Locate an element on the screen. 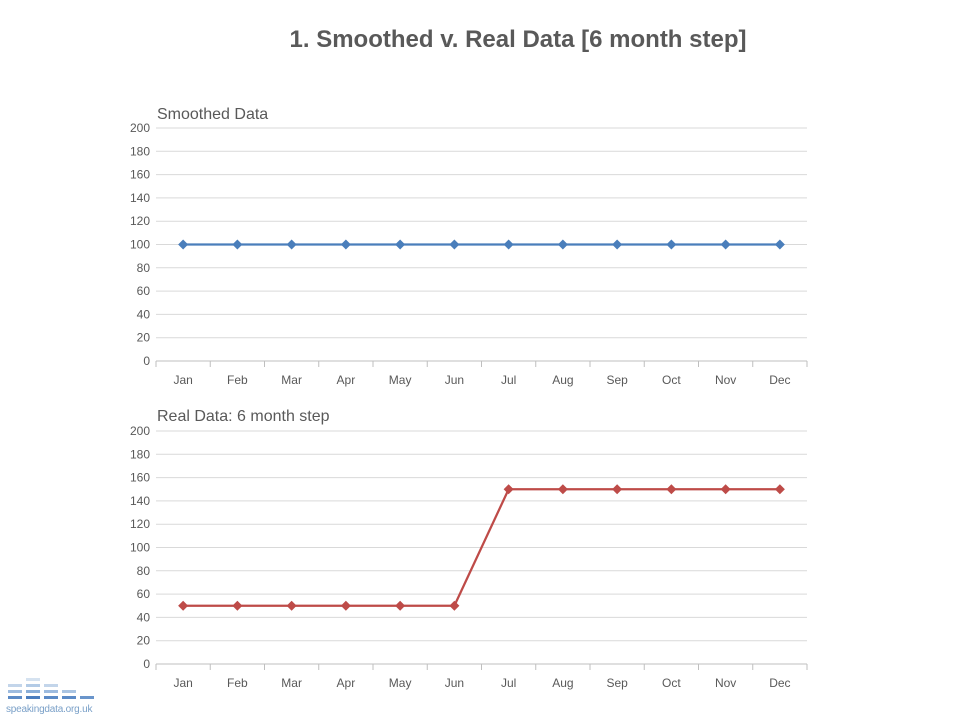  chart-title-real: Real Data: 6 month step is located at coordinates (243, 416).